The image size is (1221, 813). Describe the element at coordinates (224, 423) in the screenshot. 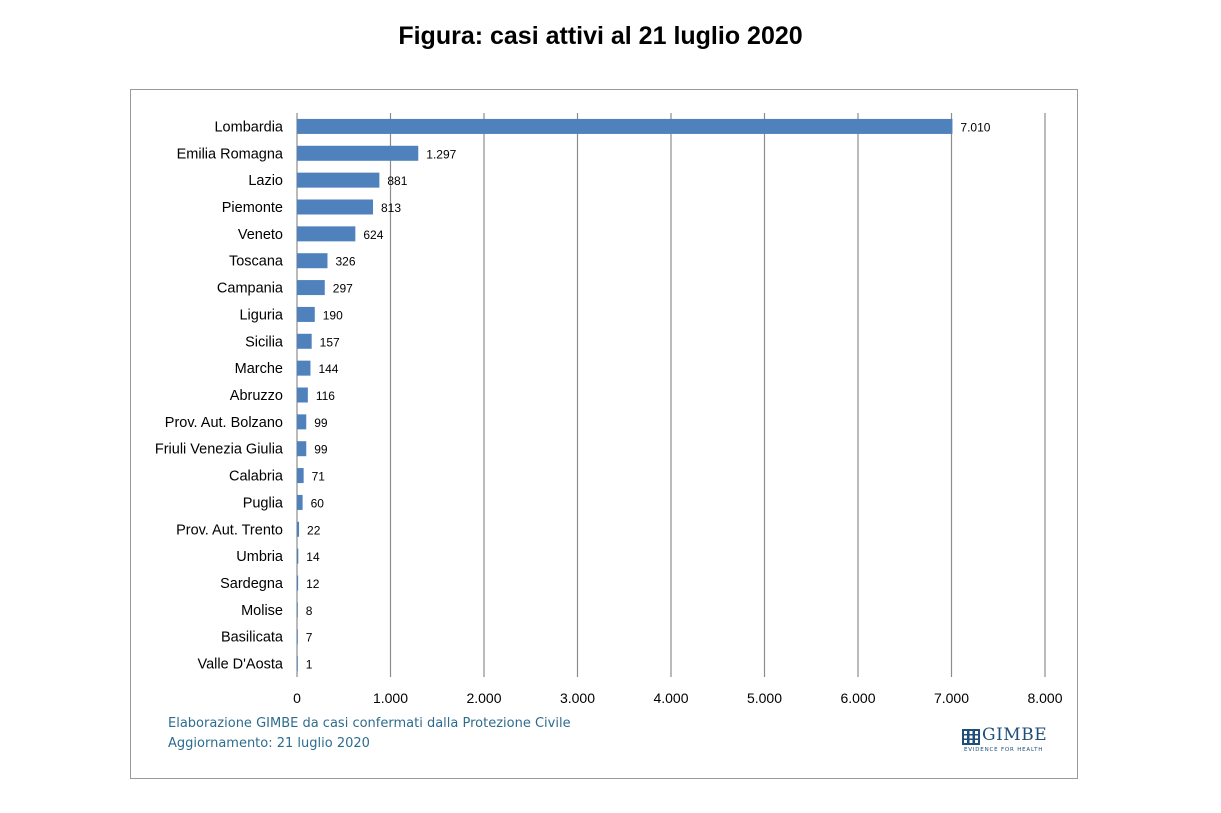

I see `category-label: Prov. Aut. Bolzano` at that location.